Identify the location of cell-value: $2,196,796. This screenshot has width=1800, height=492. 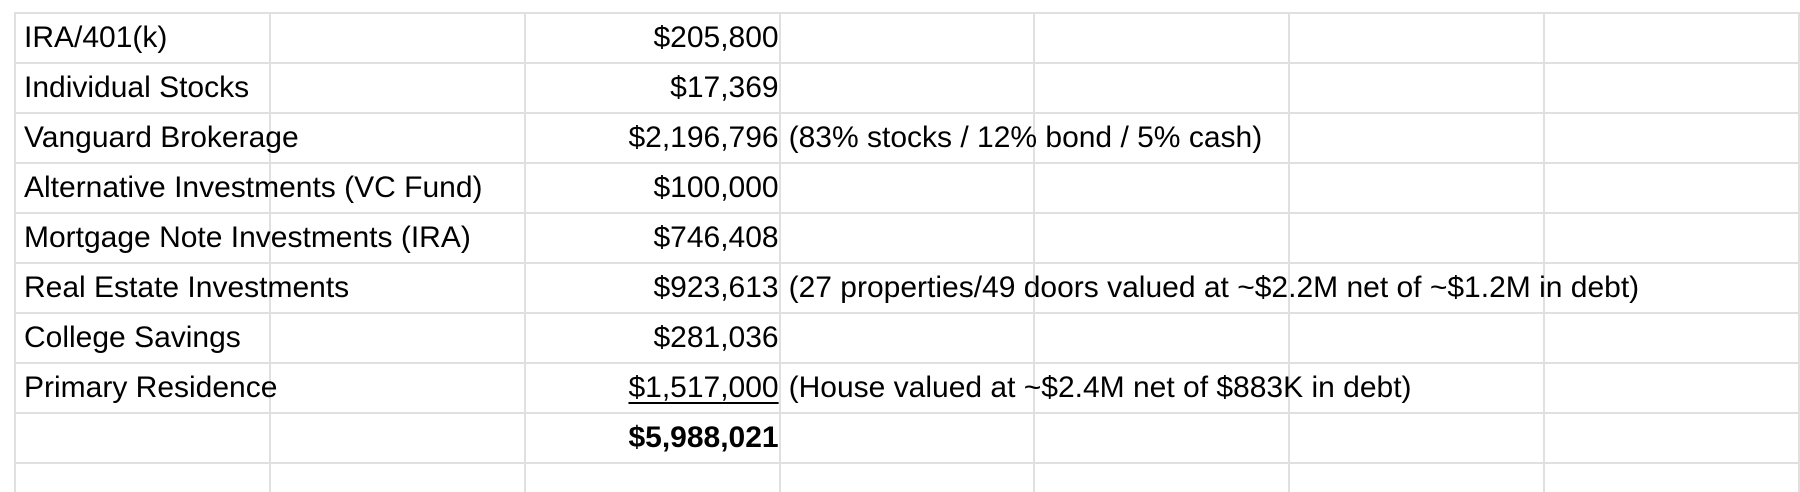
(652, 138).